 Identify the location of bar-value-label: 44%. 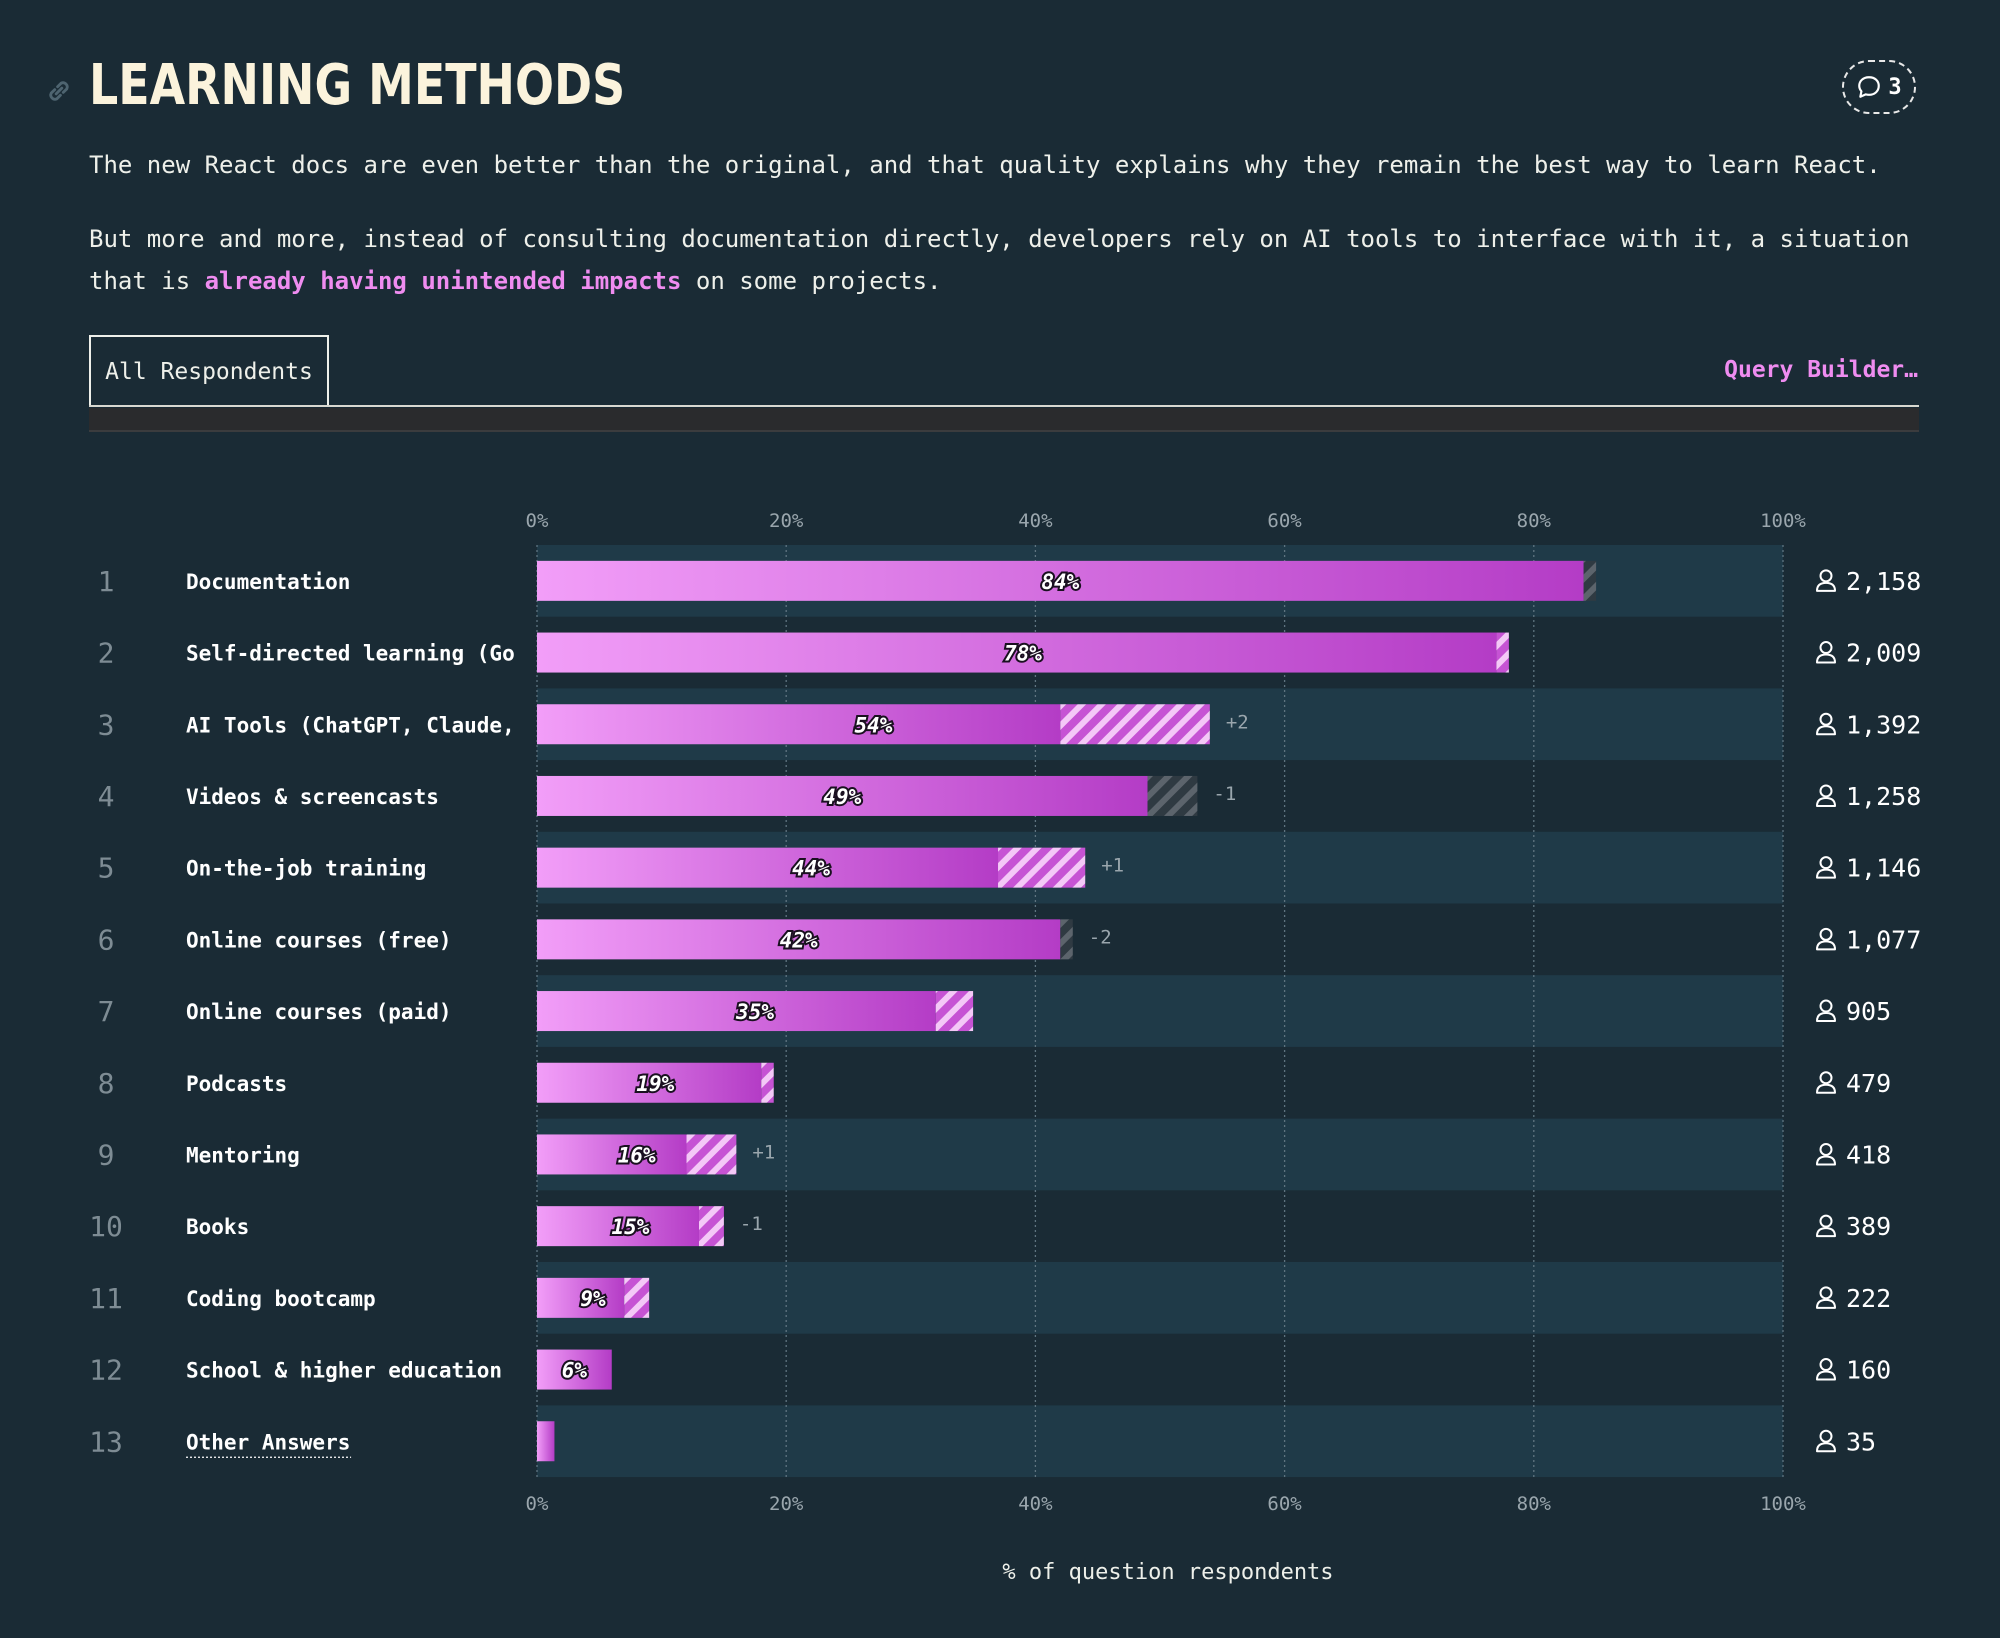
(811, 869).